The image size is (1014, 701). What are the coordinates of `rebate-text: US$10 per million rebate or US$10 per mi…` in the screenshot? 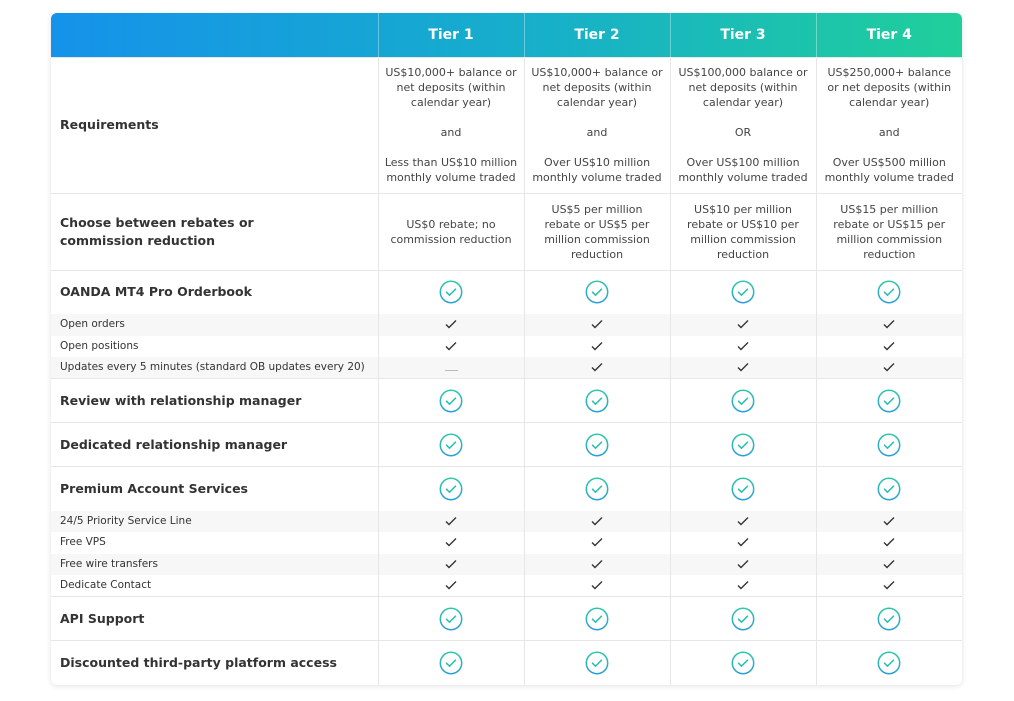 It's located at (743, 231).